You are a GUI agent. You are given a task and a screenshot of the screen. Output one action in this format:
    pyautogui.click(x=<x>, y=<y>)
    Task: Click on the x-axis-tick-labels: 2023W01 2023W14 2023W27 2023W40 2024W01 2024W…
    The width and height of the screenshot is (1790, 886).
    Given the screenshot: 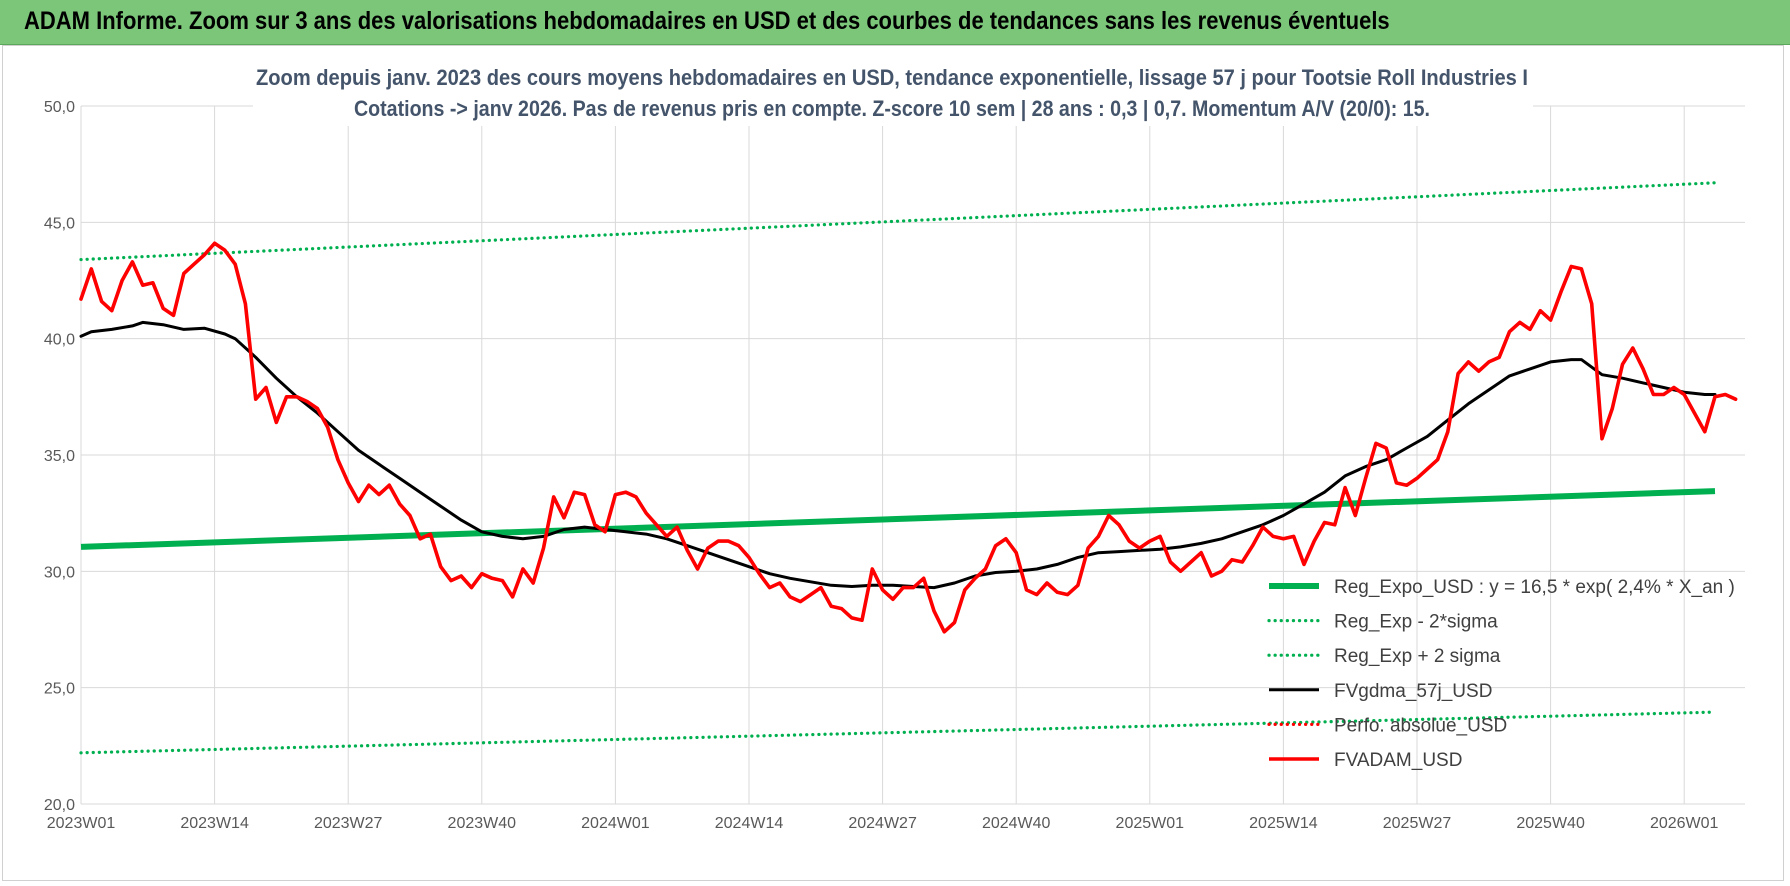 What is the action you would take?
    pyautogui.click(x=883, y=823)
    